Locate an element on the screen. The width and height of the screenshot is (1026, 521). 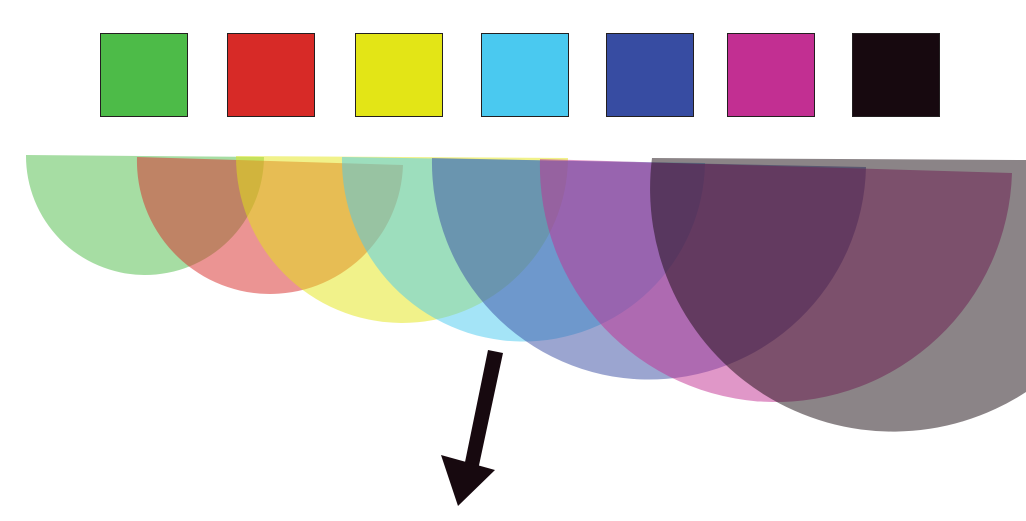
down-arrow-icon is located at coordinates (472, 428).